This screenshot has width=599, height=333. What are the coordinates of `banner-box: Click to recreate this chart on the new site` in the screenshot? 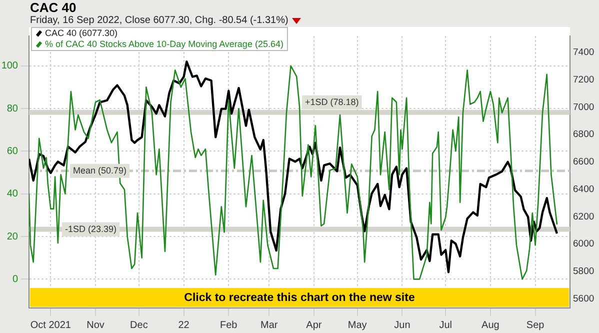 It's located at (299, 297).